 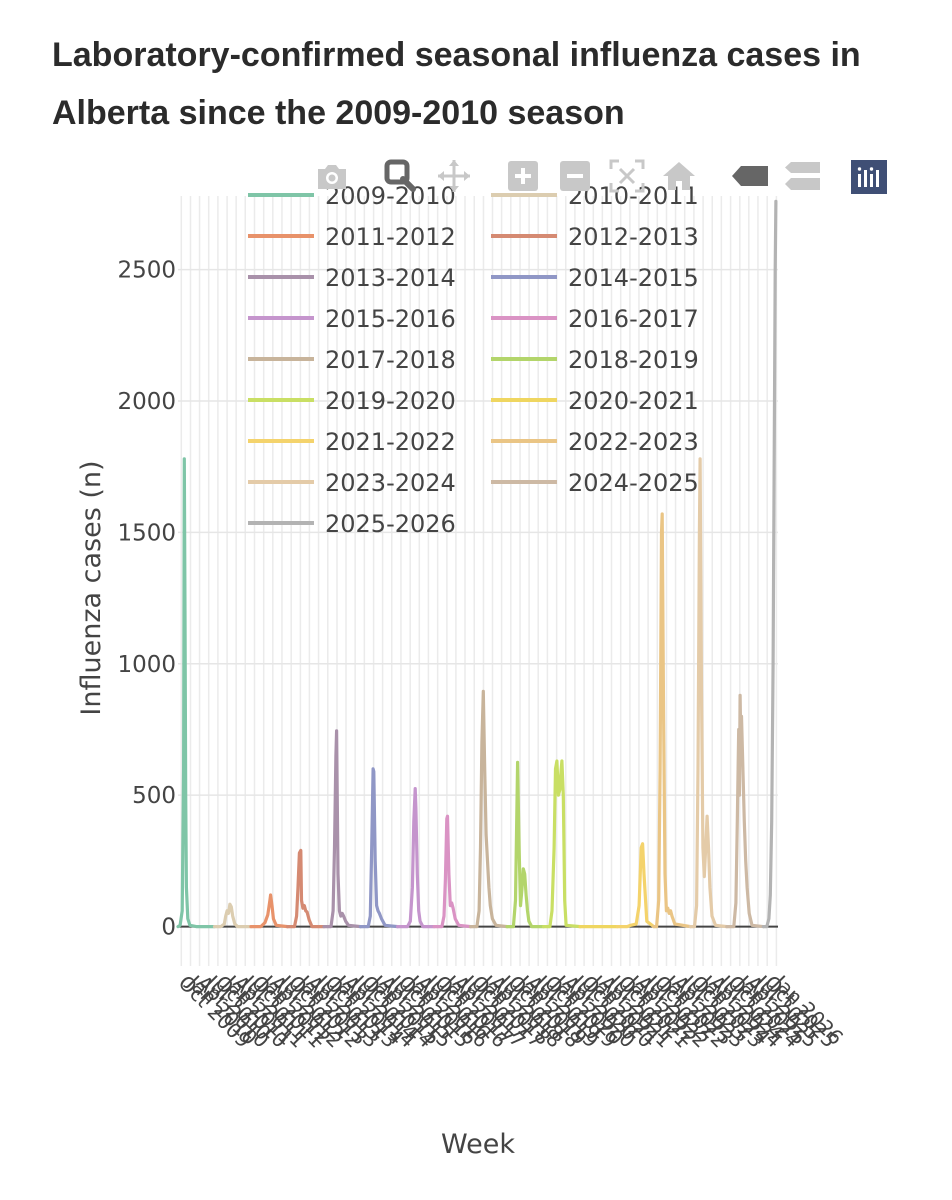 What do you see at coordinates (390, 237) in the screenshot?
I see `legend-label: 2011-2012` at bounding box center [390, 237].